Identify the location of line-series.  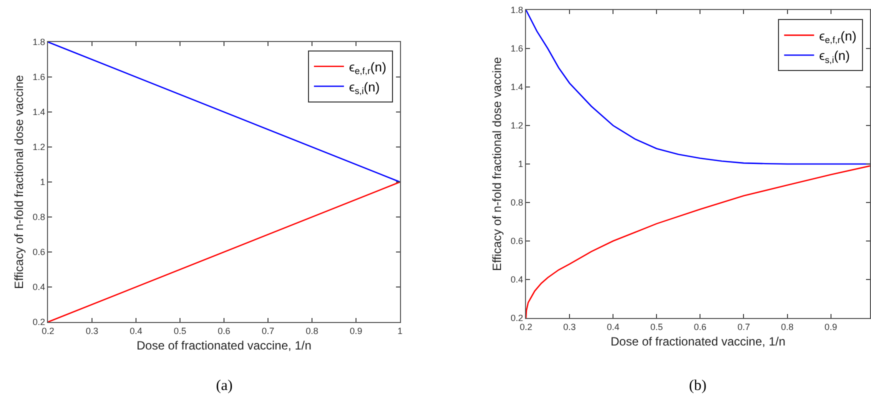
(698, 241).